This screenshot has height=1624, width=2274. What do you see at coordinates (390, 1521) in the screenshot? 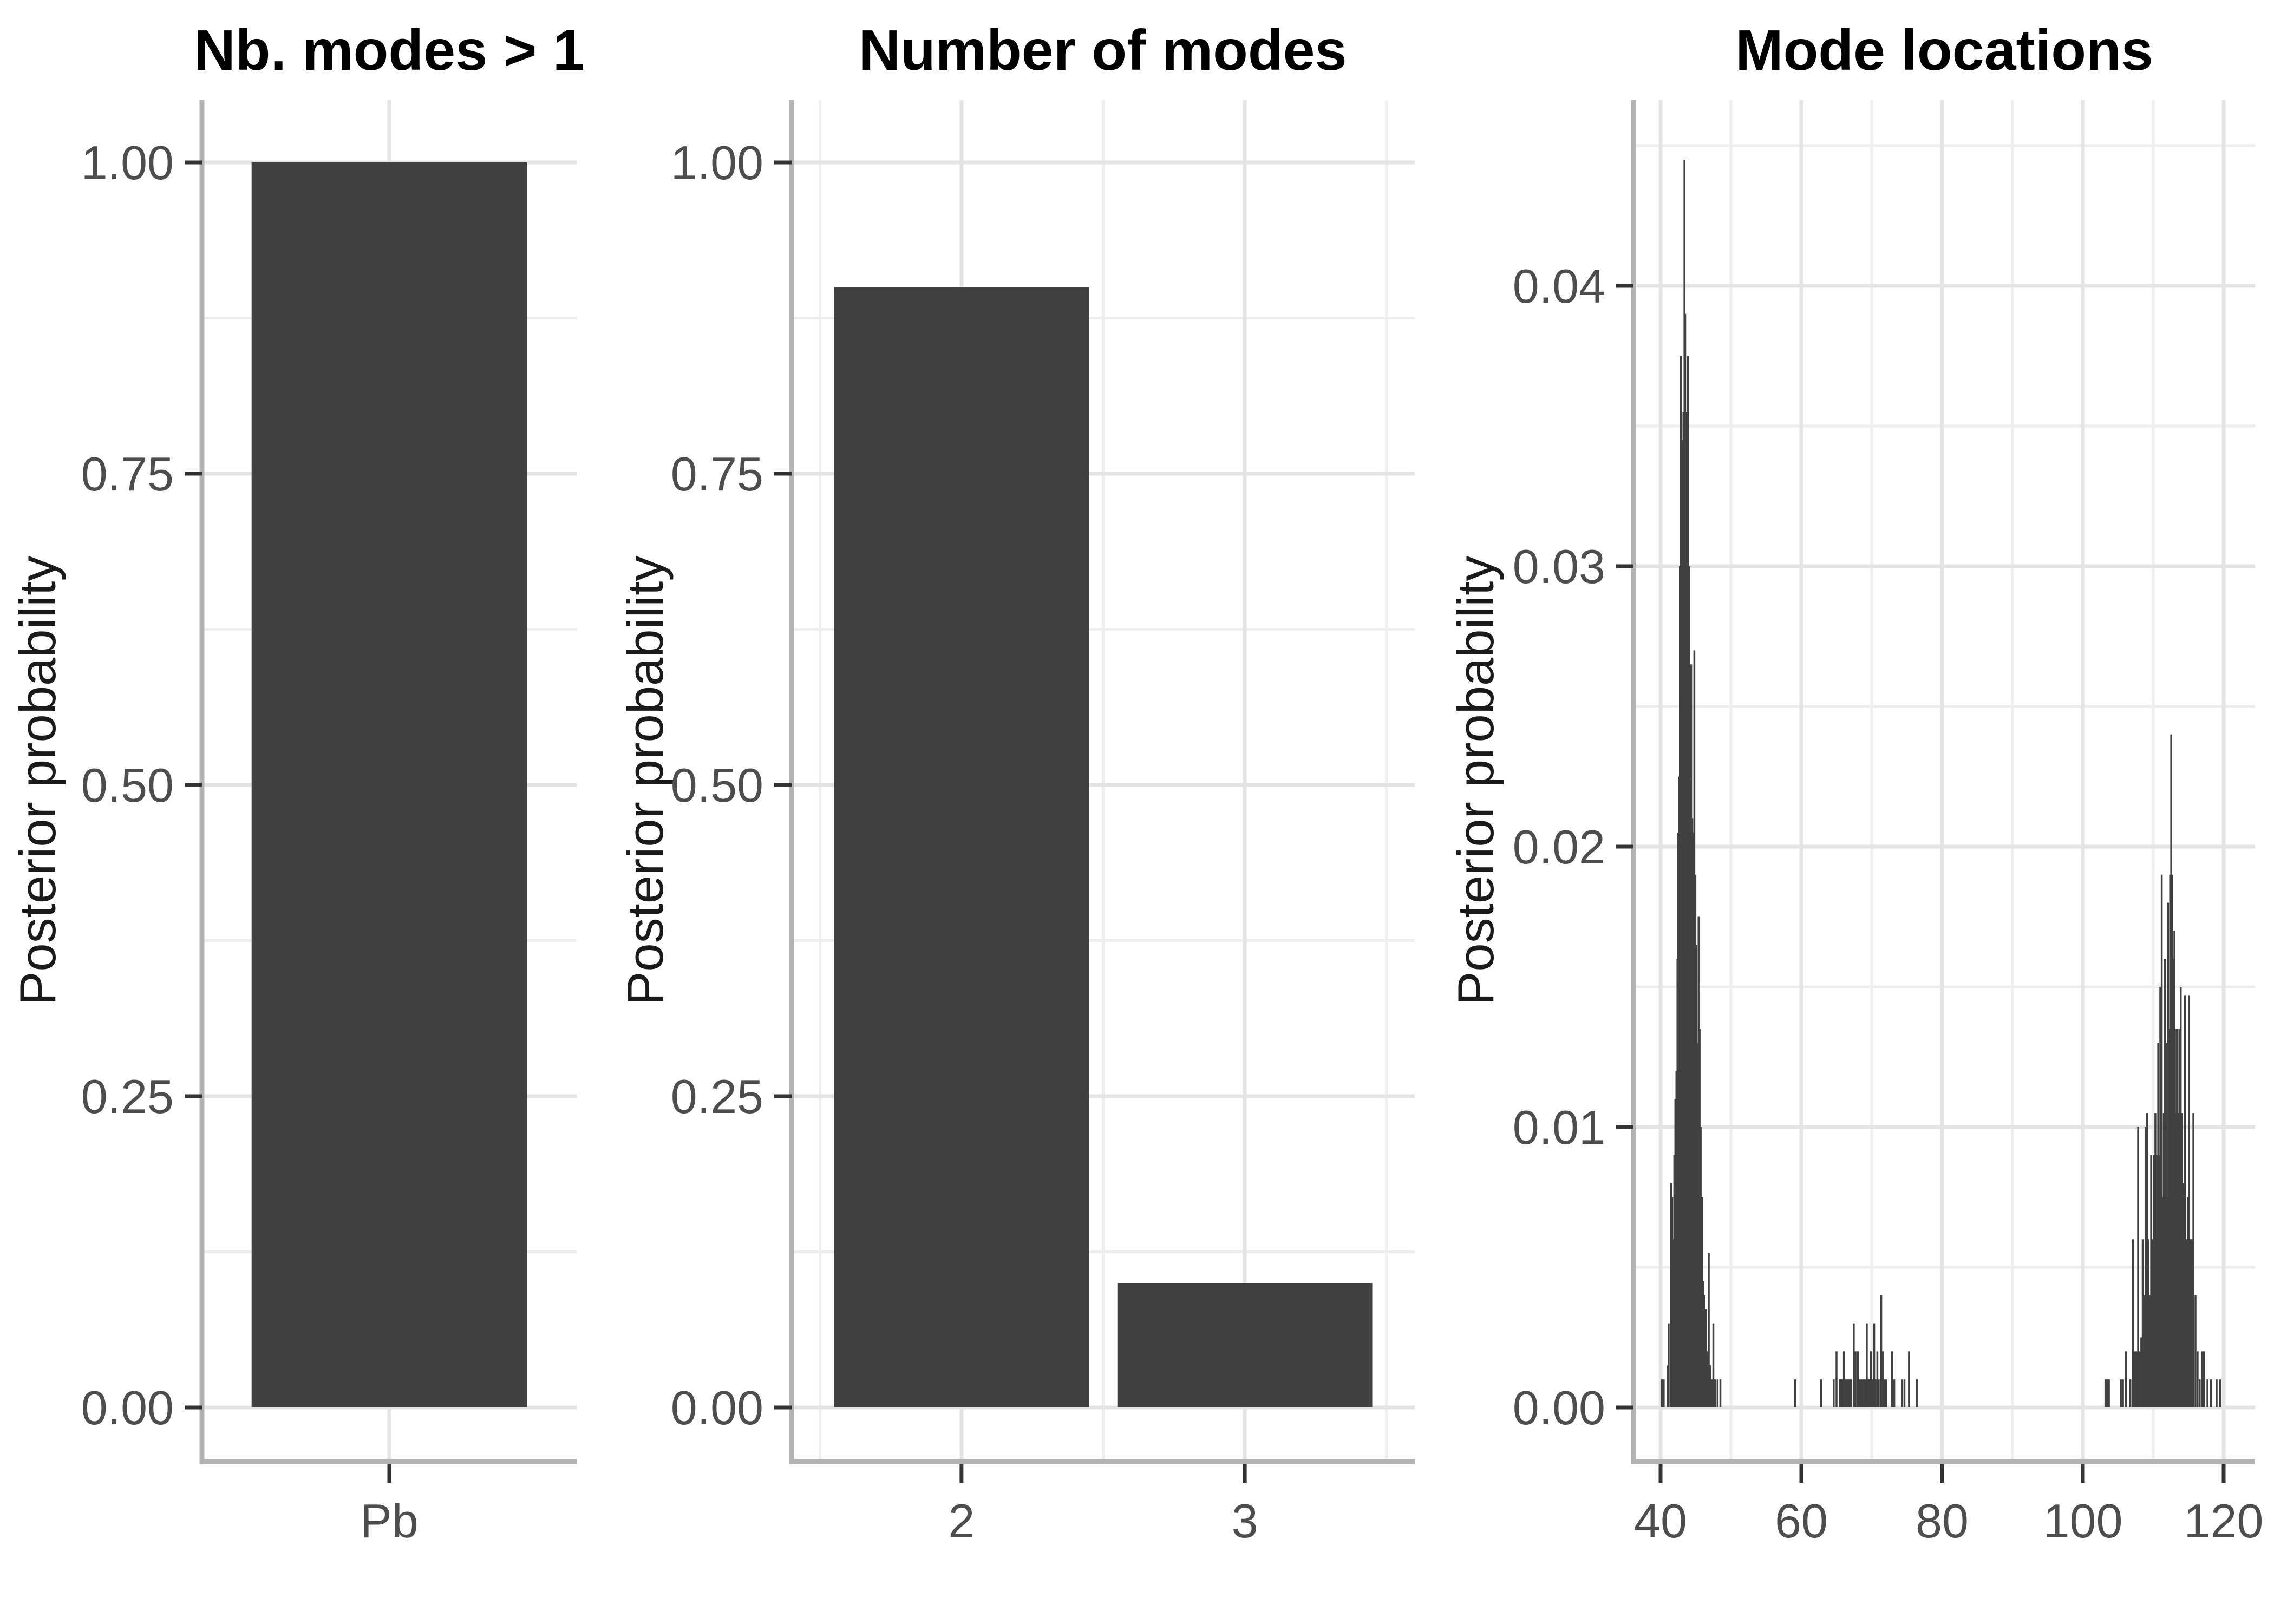
I see `x-tick-label: Pb` at bounding box center [390, 1521].